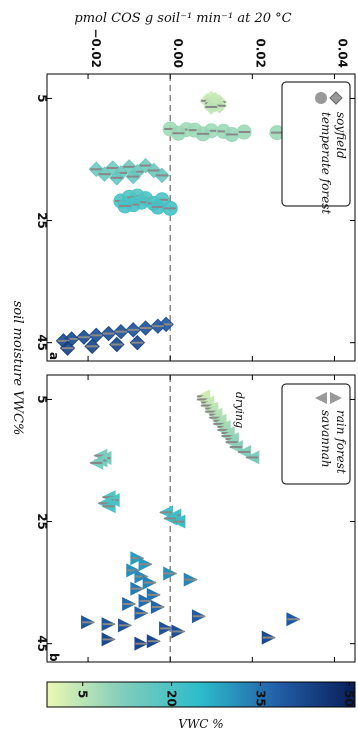 The width and height of the screenshot is (358, 737). What do you see at coordinates (336, 398) in the screenshot?
I see `legend-triangle-right-icon` at bounding box center [336, 398].